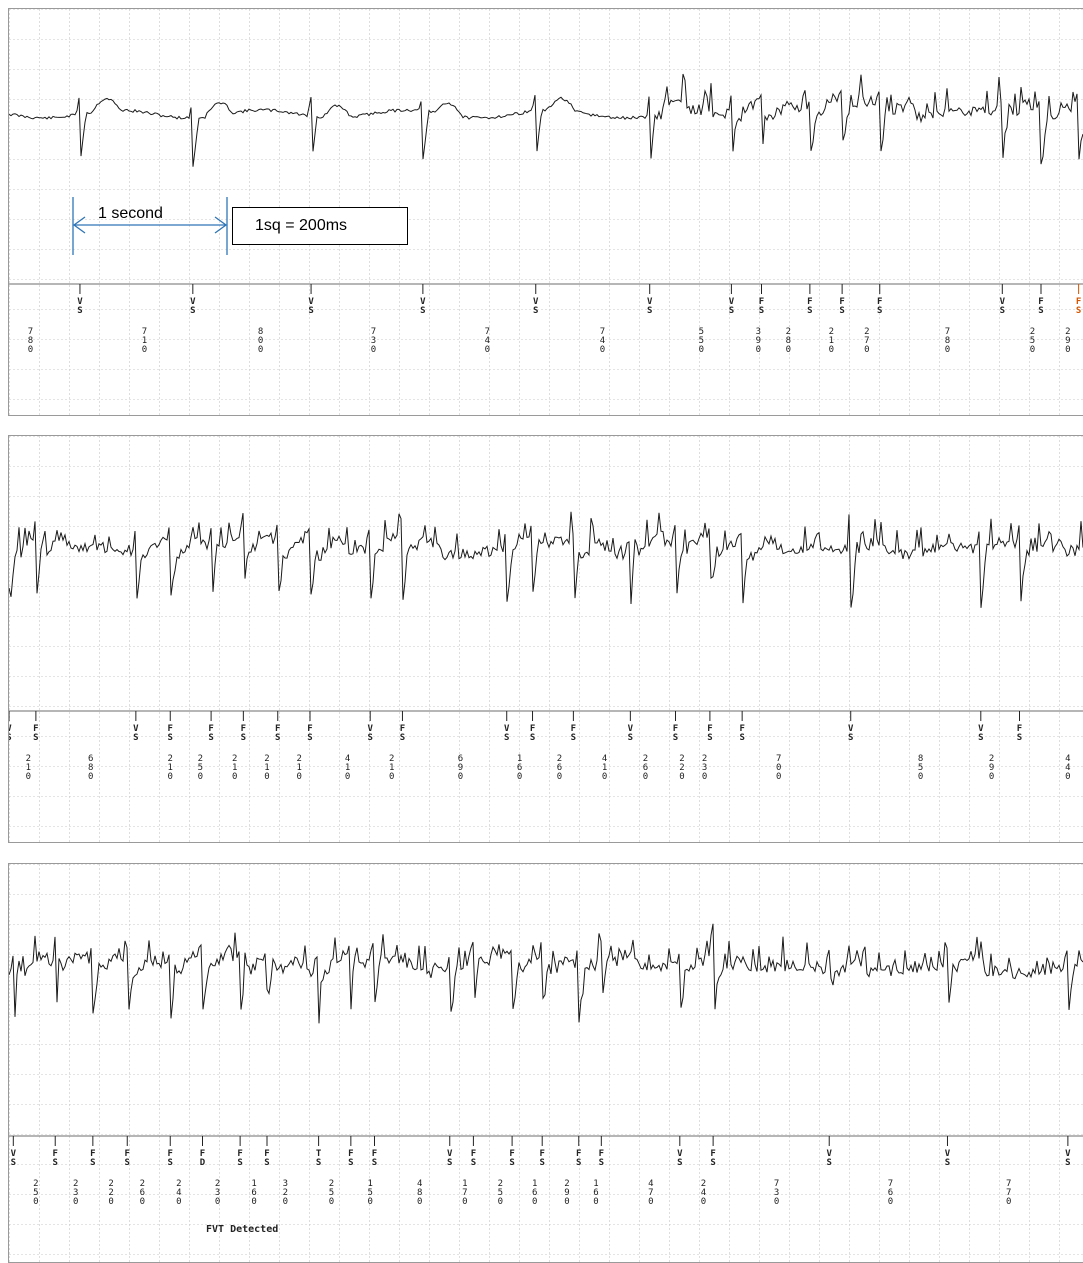 Image resolution: width=1083 pixels, height=1263 pixels. I want to click on interval-value-digit: 4, so click(487, 341).